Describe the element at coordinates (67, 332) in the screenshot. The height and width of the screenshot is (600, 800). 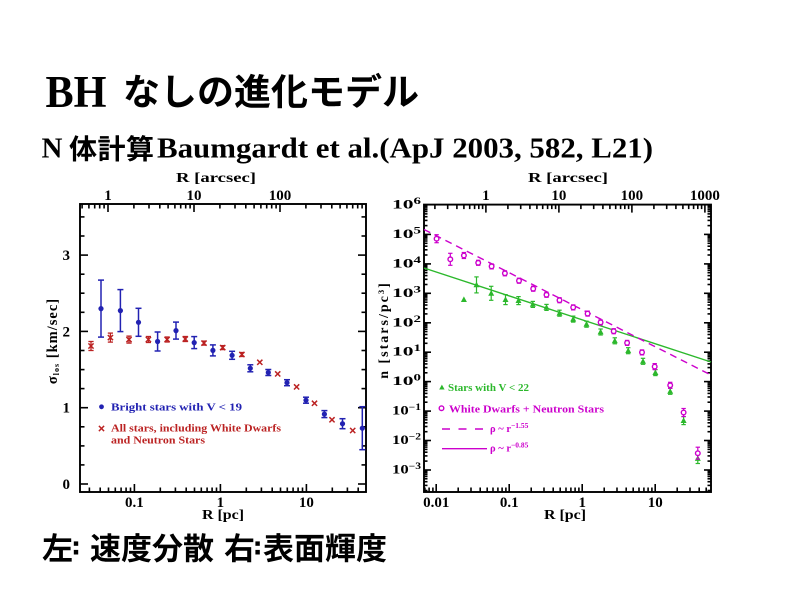
I see `svg-text: 2` at that location.